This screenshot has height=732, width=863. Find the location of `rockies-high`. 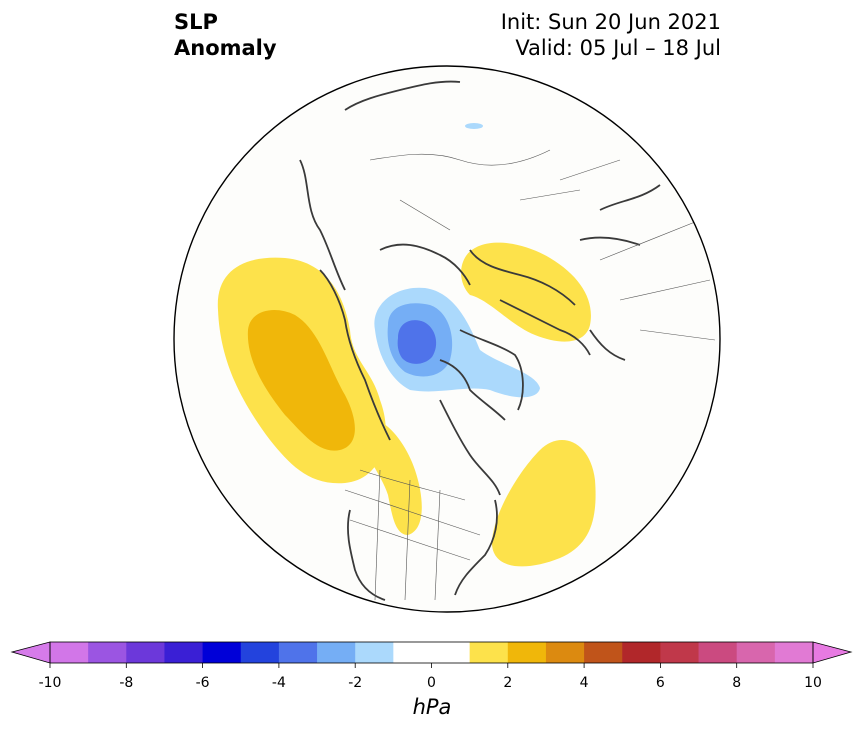

rockies-high is located at coordinates (390, 476).